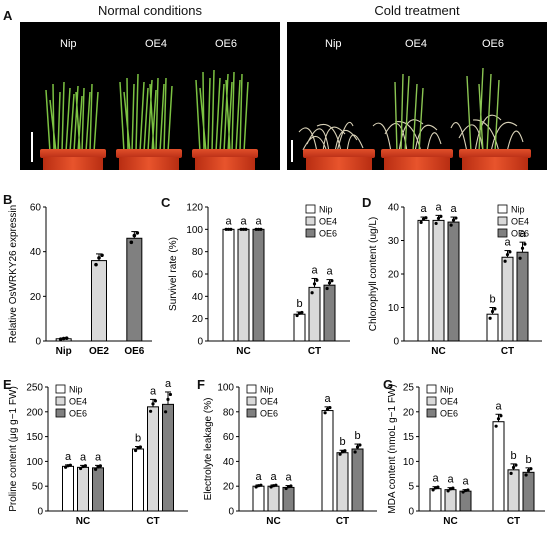 Image resolution: width=550 pixels, height=537 pixels. Describe the element at coordinates (411, 110) in the screenshot. I see `cold-seedlings` at that location.